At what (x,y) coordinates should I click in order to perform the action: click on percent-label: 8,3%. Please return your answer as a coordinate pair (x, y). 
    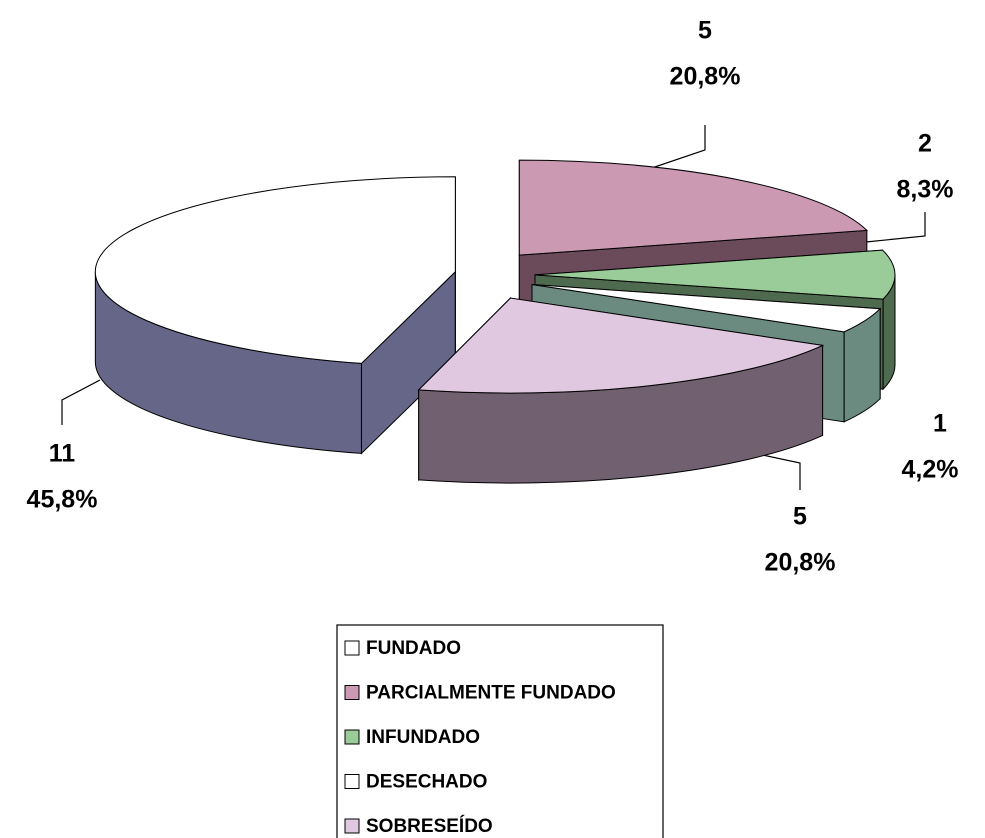
    Looking at the image, I should click on (925, 190).